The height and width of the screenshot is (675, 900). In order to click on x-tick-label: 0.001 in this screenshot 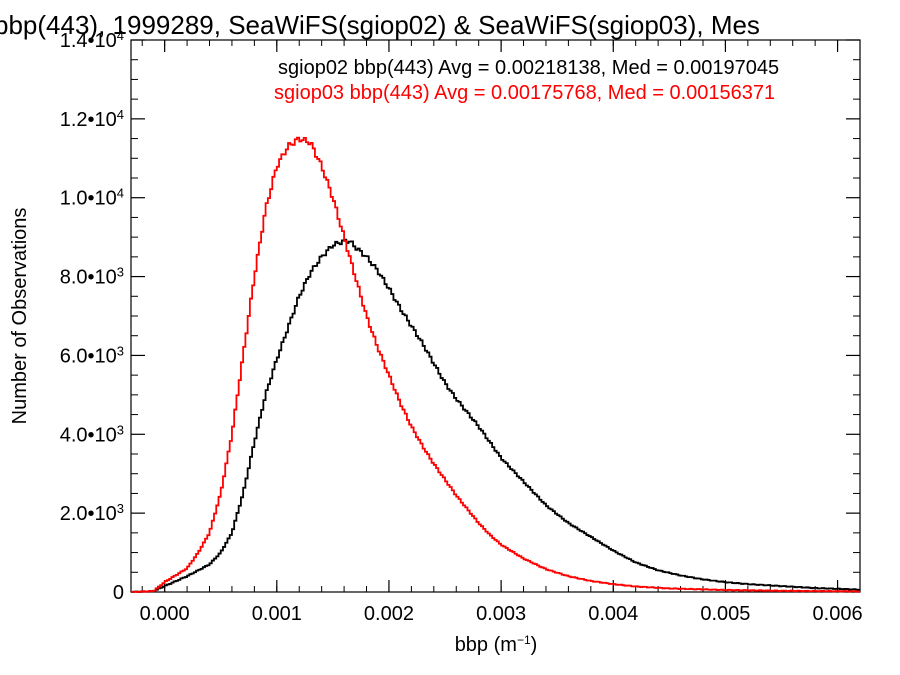, I will do `click(277, 614)`.